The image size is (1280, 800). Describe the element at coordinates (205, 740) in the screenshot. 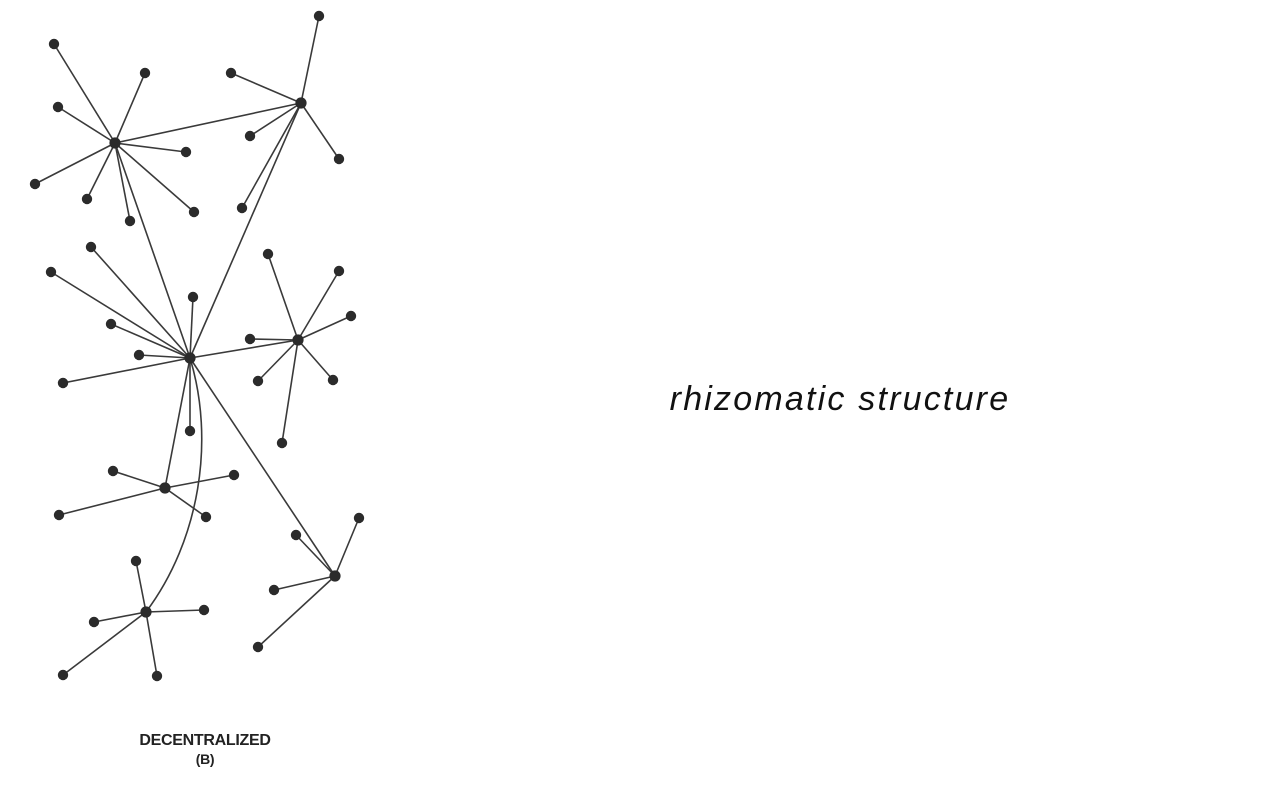

I see `diagram-caption: DECENTRALIZED` at that location.